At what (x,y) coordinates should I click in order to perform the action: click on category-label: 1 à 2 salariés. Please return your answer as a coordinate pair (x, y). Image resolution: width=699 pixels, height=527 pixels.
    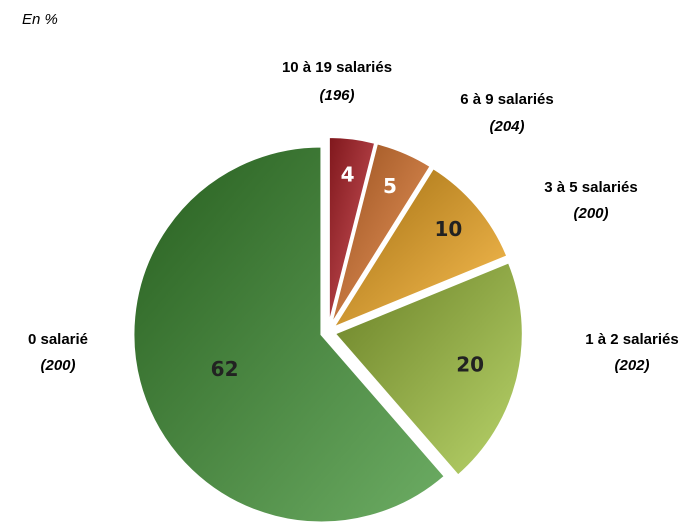
    Looking at the image, I should click on (631, 339).